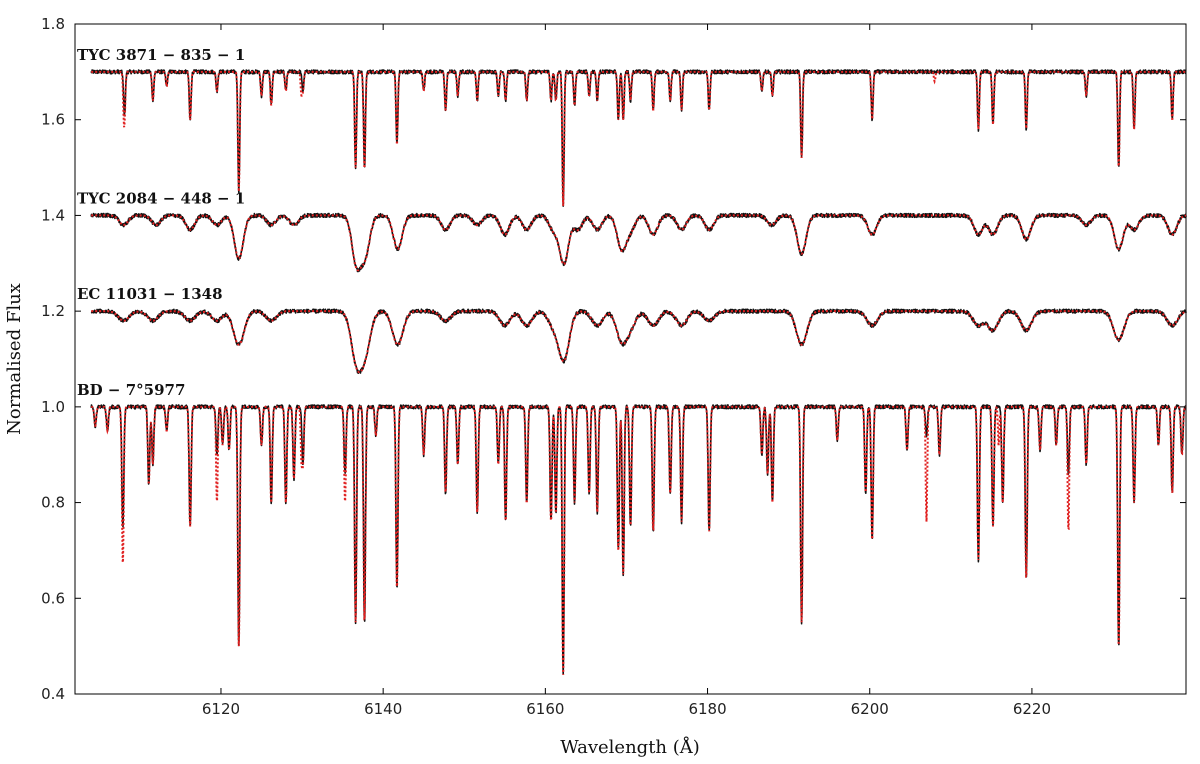 This screenshot has width=1200, height=764. What do you see at coordinates (870, 709) in the screenshot?
I see `x-tick-label: 6200` at bounding box center [870, 709].